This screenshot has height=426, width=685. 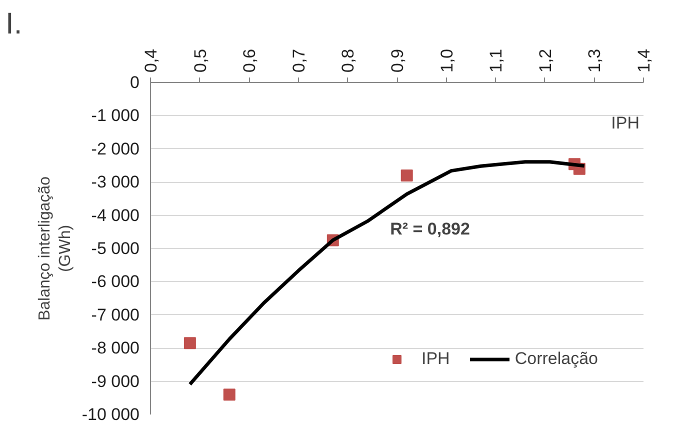 What do you see at coordinates (446, 60) in the screenshot?
I see `x-tick-label: 1,0` at bounding box center [446, 60].